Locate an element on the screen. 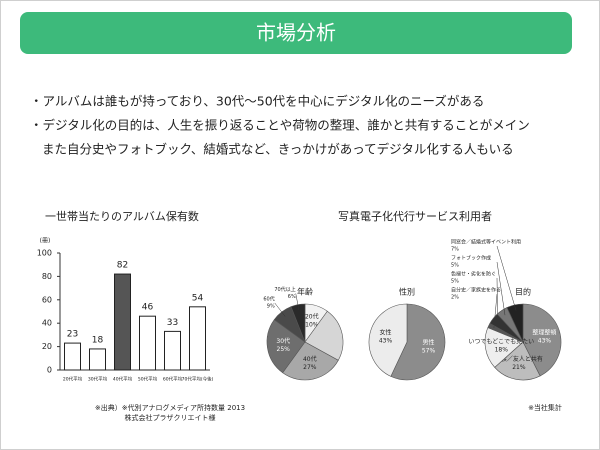 The width and height of the screenshot is (600, 450). value-label: 33 is located at coordinates (172, 323).